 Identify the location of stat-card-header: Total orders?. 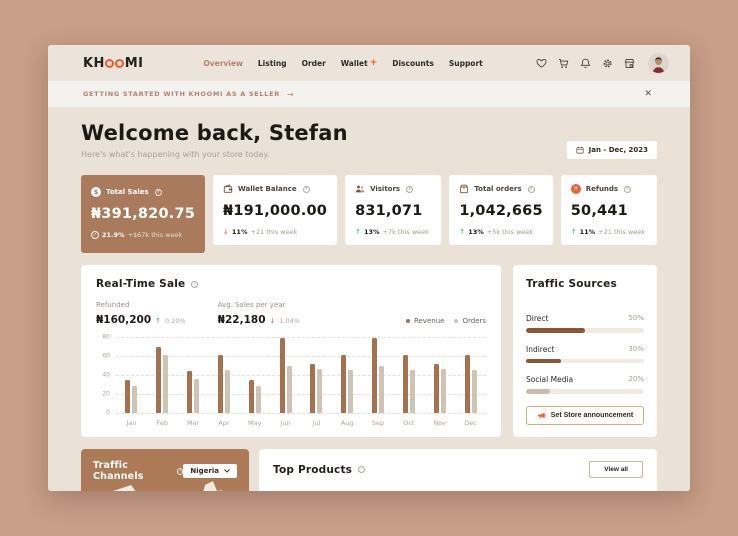
(500, 189).